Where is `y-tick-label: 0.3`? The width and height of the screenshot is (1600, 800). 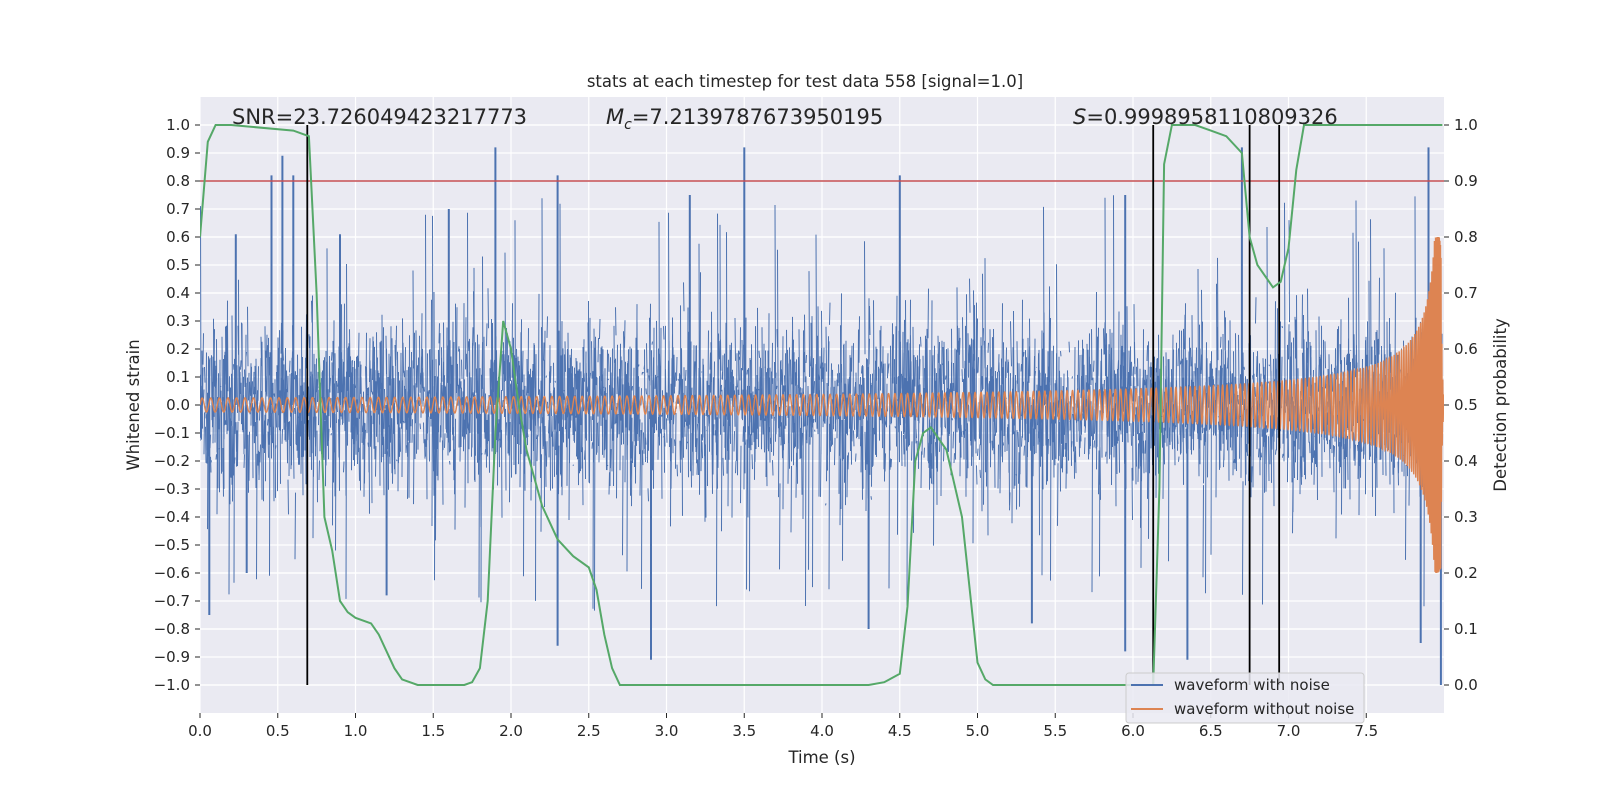
y-tick-label: 0.3 is located at coordinates (178, 321).